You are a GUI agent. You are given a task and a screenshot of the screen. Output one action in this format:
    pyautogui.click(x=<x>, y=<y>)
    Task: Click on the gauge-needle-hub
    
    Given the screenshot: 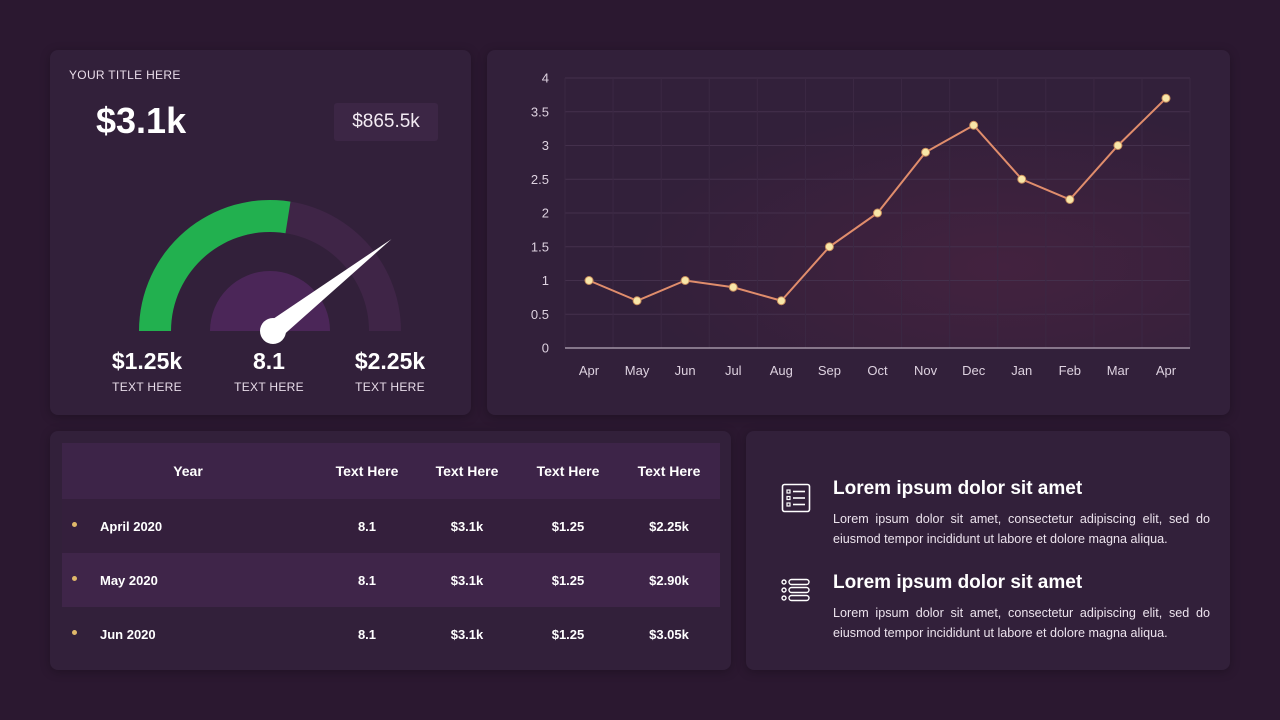 What is the action you would take?
    pyautogui.click(x=273, y=331)
    